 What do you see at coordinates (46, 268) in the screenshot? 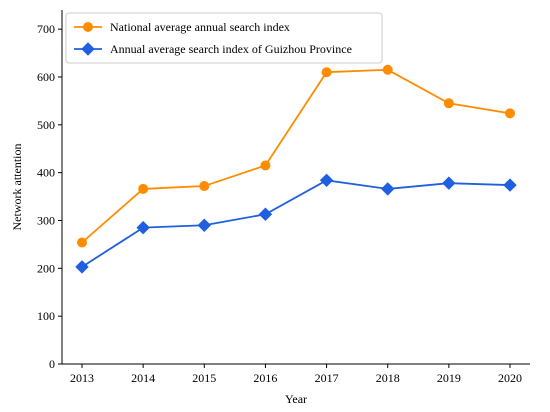
I see `y-tick-label: 200` at bounding box center [46, 268].